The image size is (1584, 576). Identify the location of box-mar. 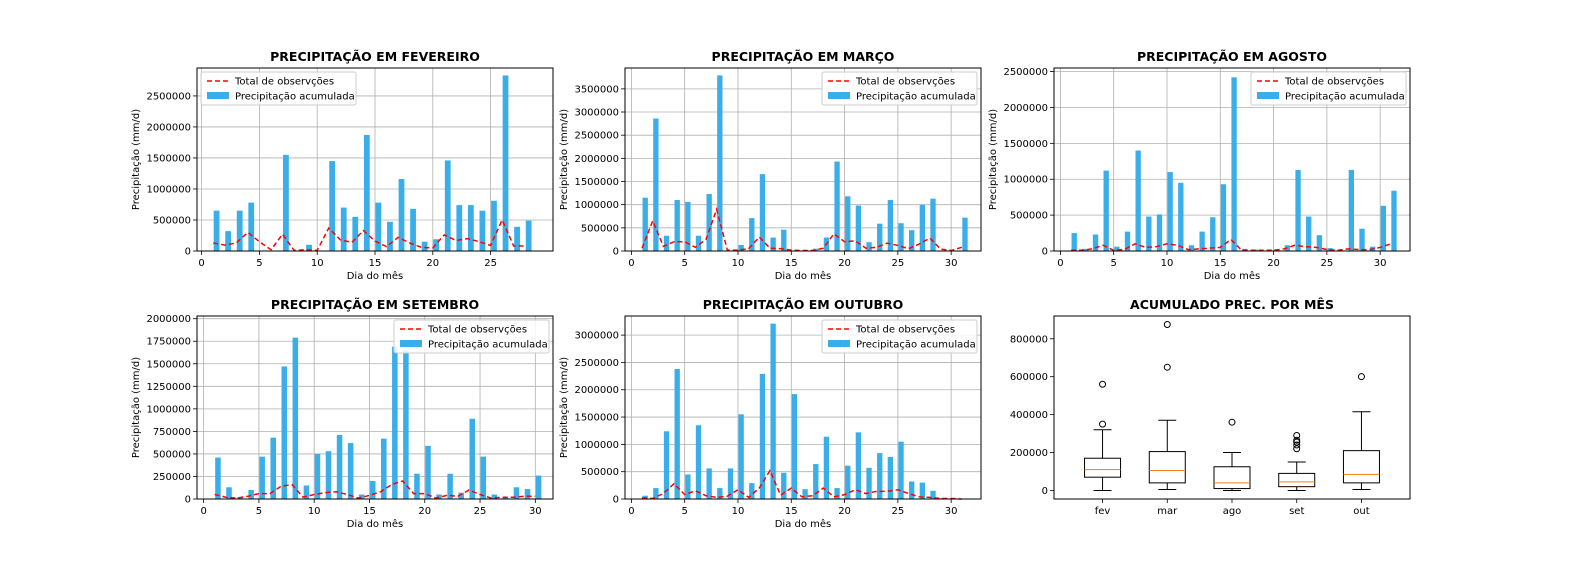
(1167, 406).